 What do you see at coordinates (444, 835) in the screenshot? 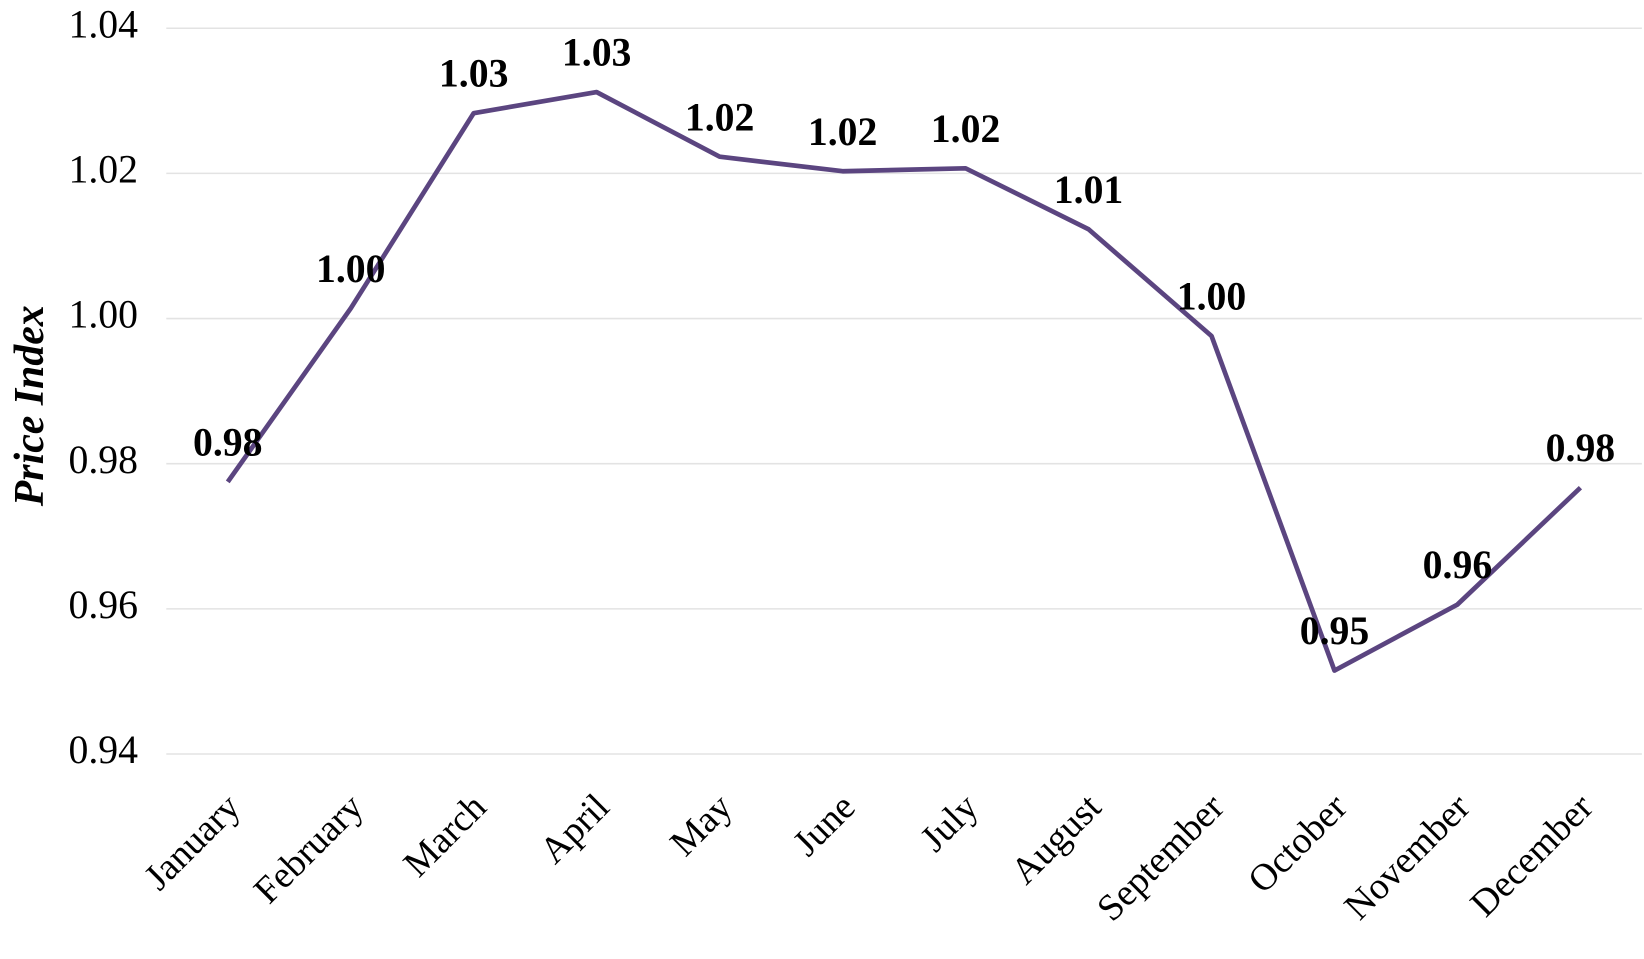
I see `x-tick-label: March` at bounding box center [444, 835].